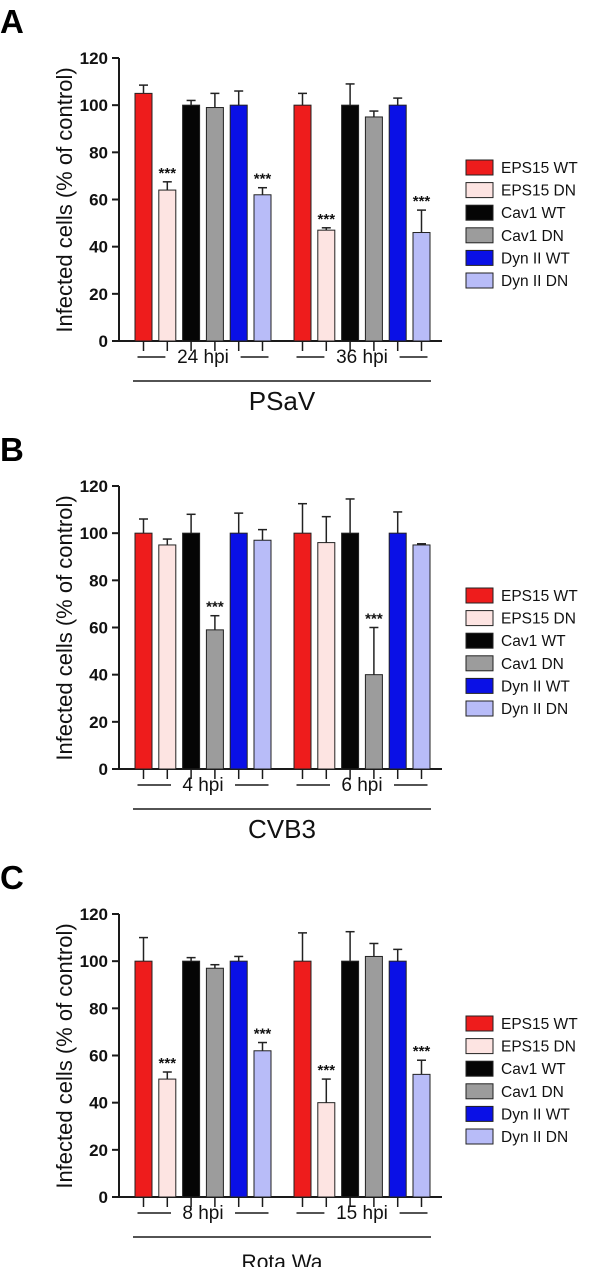 The image size is (598, 1267). I want to click on group-label: 6 hpi, so click(361, 785).